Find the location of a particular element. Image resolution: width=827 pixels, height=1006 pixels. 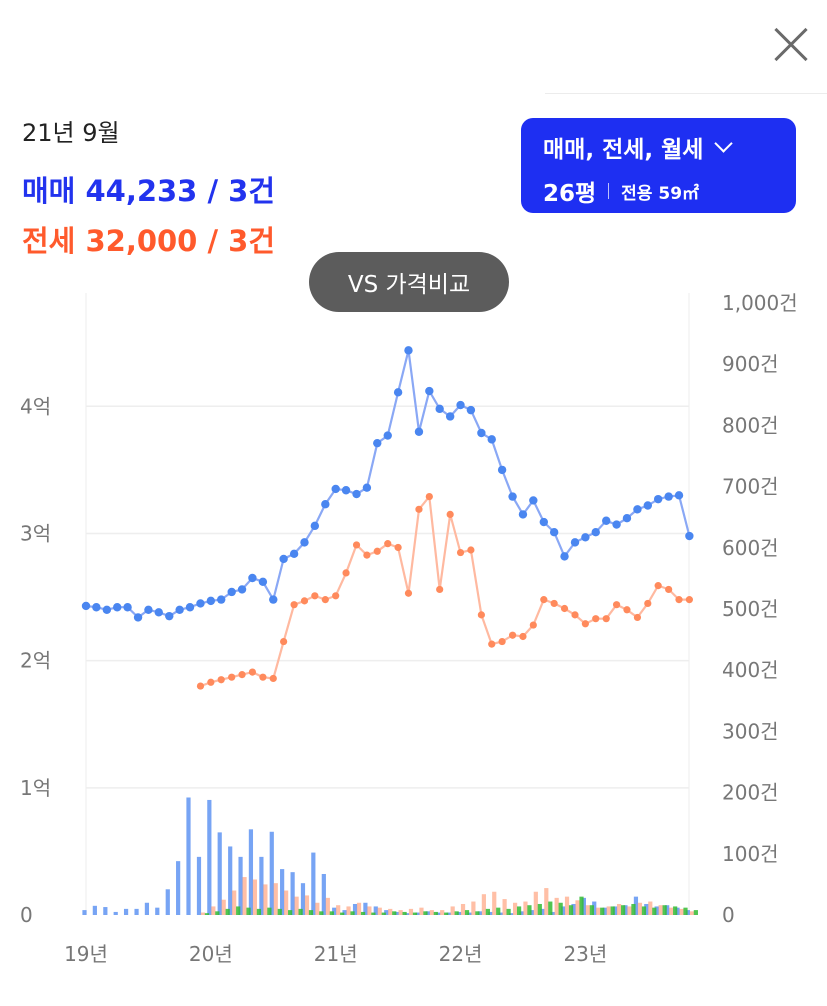

filter-types-label: 매매, 전세, 월세 is located at coordinates (623, 150).